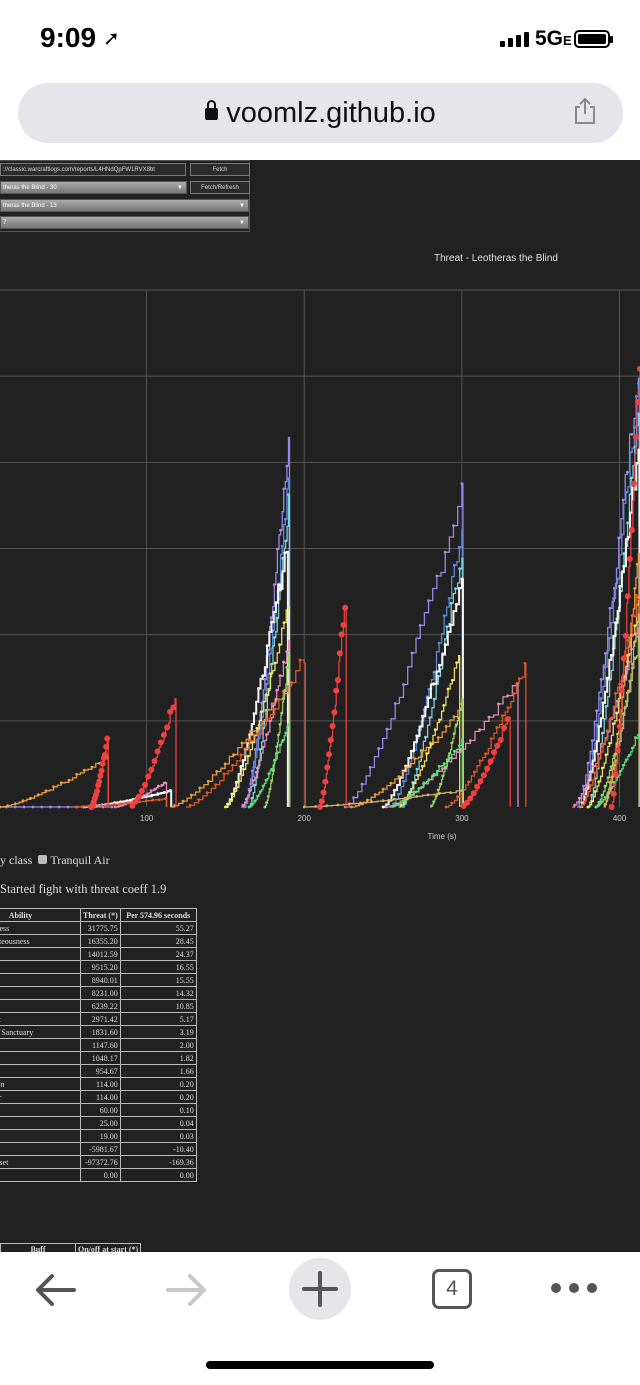  What do you see at coordinates (40, 928) in the screenshot?
I see `ability-cell: Righteousness` at bounding box center [40, 928].